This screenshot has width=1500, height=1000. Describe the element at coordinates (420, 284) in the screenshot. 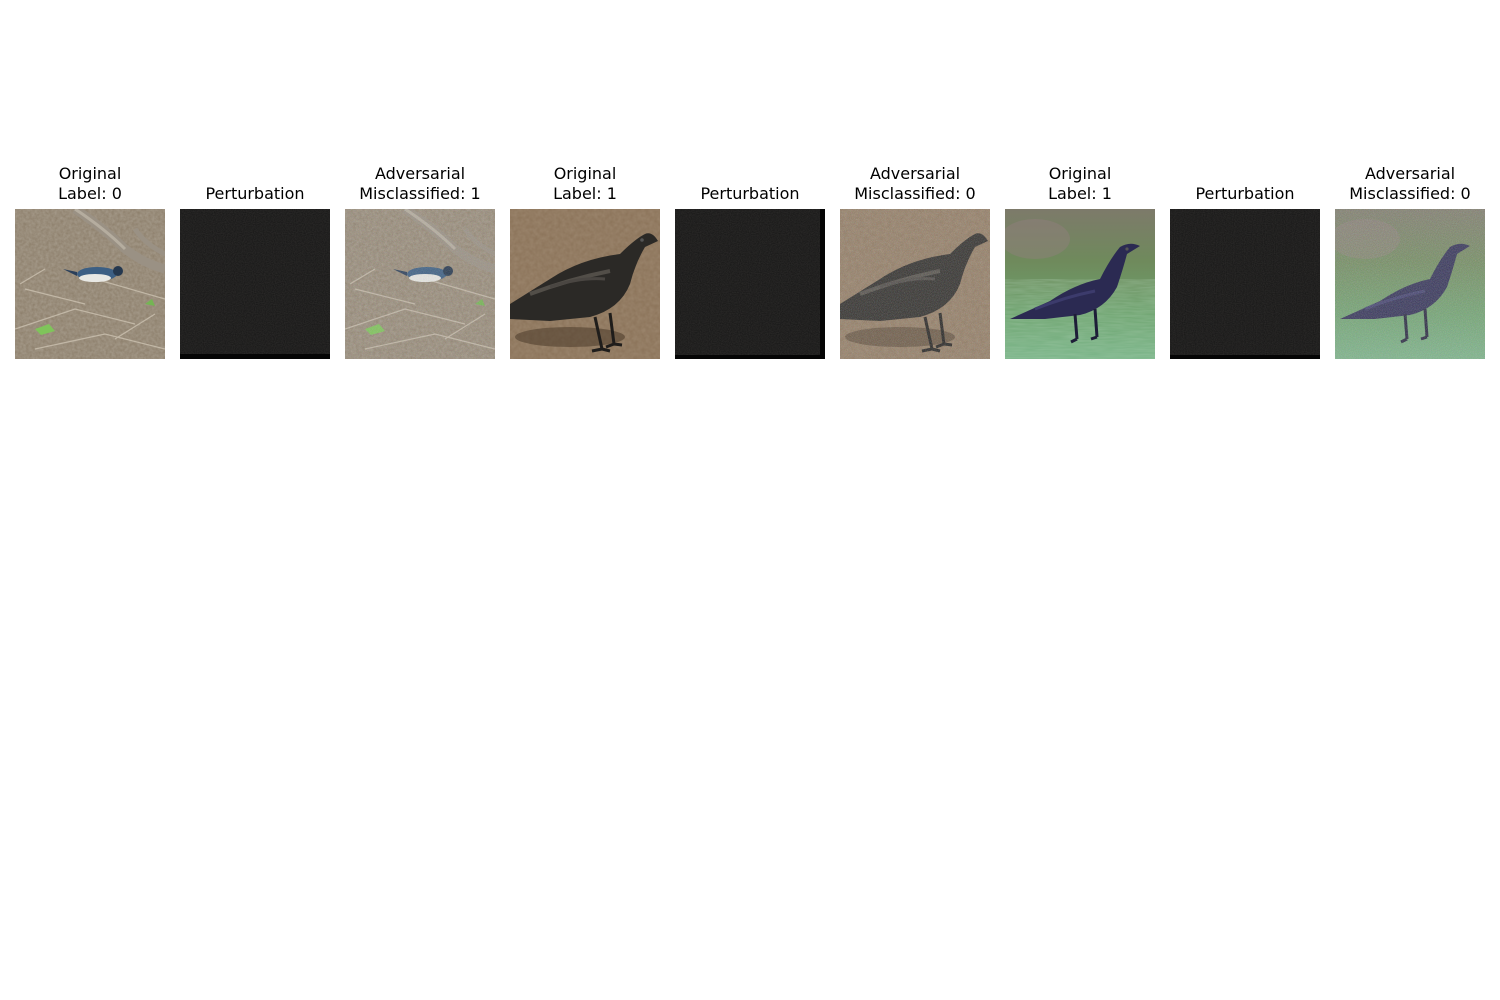

I see `warbler-adversarial-photo` at that location.